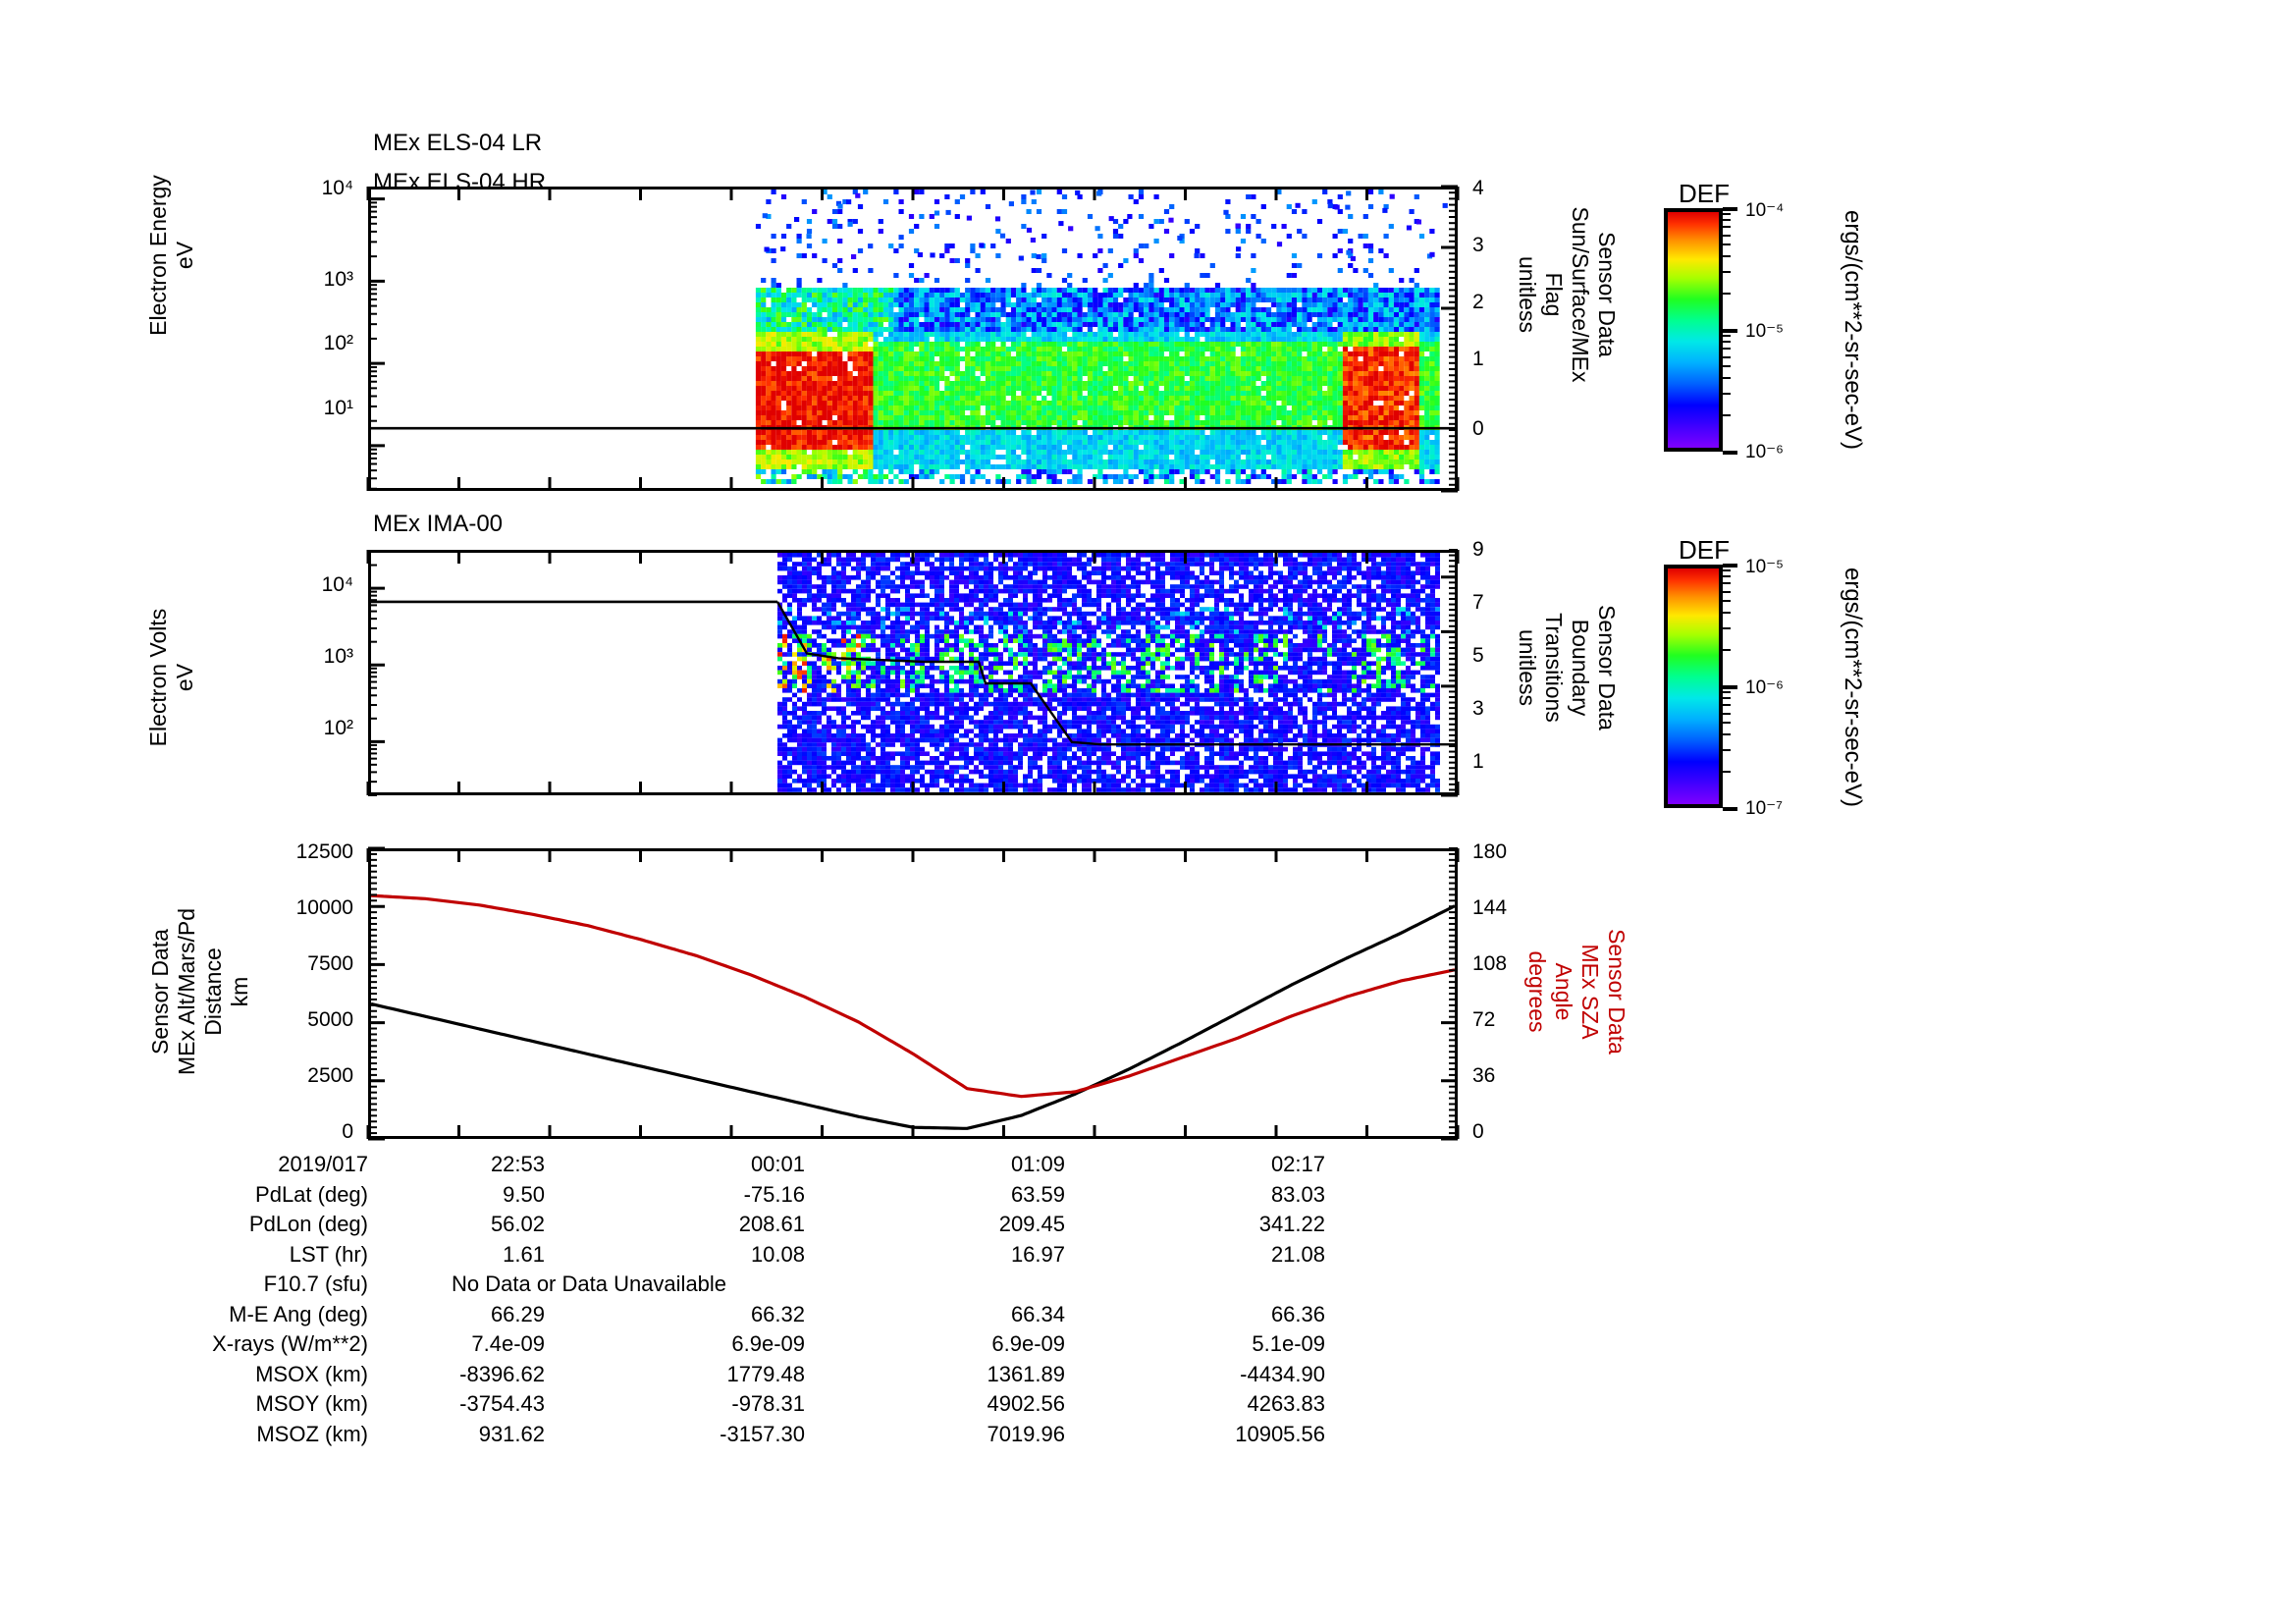 Image resolution: width=2296 pixels, height=1623 pixels. What do you see at coordinates (502, 1374) in the screenshot?
I see `table-cell: -8396.62` at bounding box center [502, 1374].